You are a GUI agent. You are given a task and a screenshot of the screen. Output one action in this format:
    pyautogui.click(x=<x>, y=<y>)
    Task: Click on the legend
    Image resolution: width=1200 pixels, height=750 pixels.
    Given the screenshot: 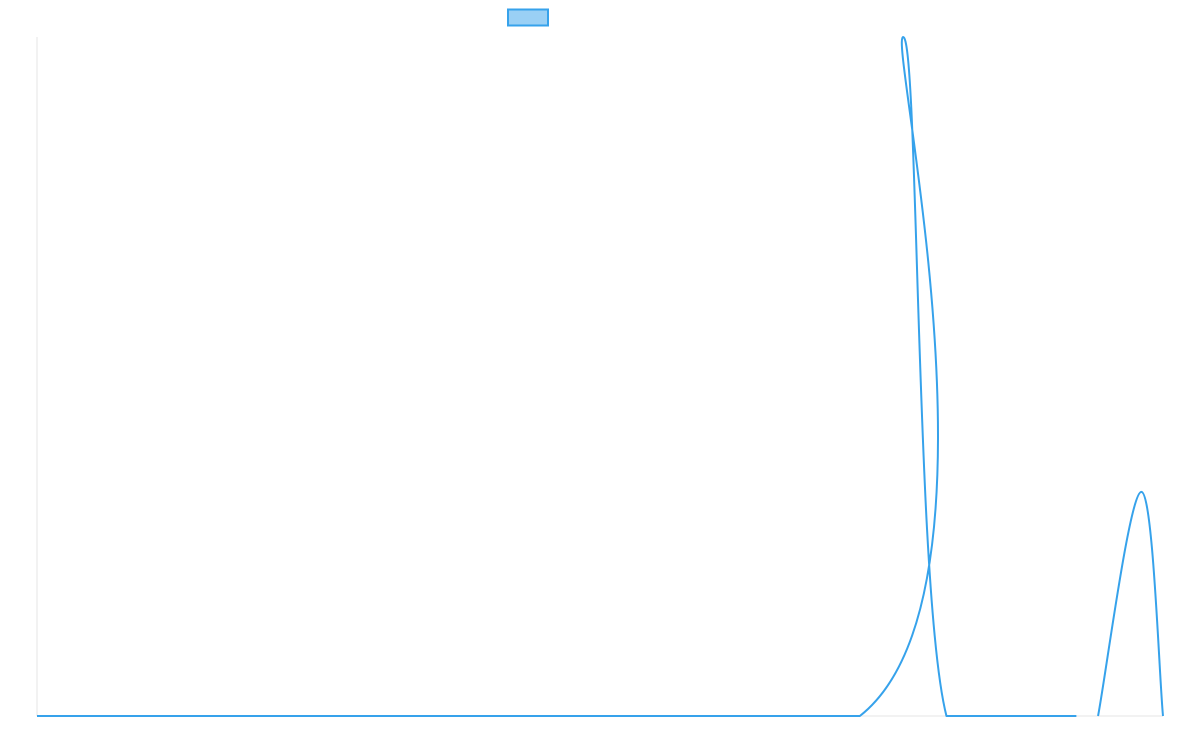 What is the action you would take?
    pyautogui.click(x=528, y=17)
    